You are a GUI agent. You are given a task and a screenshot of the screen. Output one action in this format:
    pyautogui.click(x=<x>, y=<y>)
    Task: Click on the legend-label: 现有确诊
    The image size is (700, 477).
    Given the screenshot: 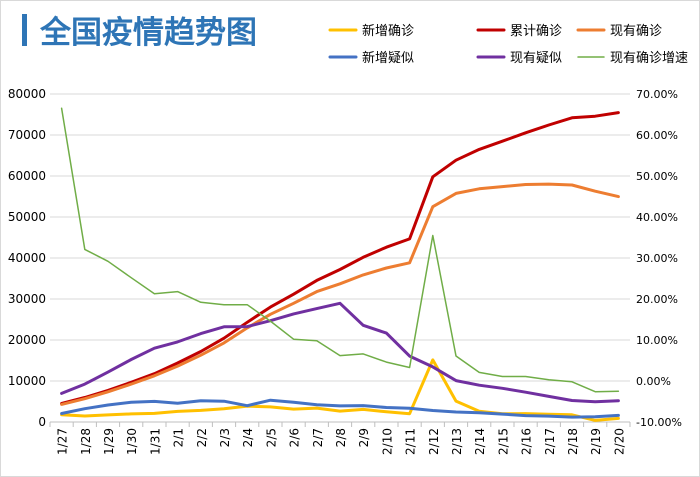 What is the action you would take?
    pyautogui.click(x=636, y=31)
    